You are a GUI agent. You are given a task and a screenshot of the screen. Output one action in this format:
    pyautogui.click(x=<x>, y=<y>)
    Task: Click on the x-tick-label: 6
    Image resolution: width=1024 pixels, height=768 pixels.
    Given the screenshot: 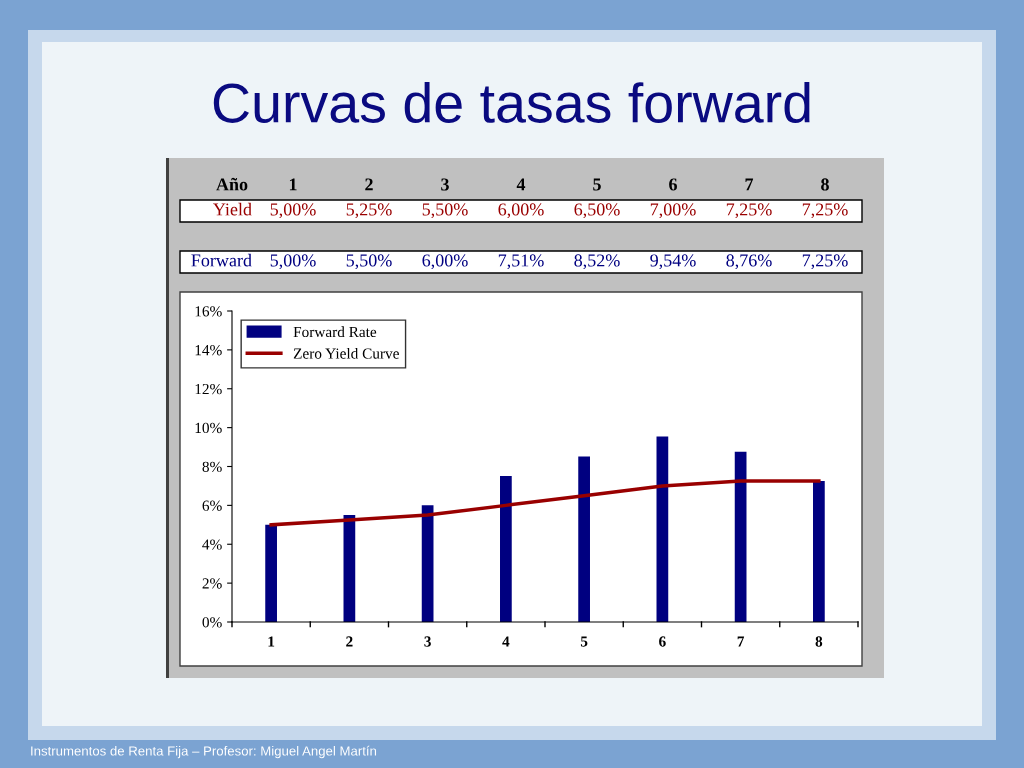 What is the action you would take?
    pyautogui.click(x=662, y=641)
    